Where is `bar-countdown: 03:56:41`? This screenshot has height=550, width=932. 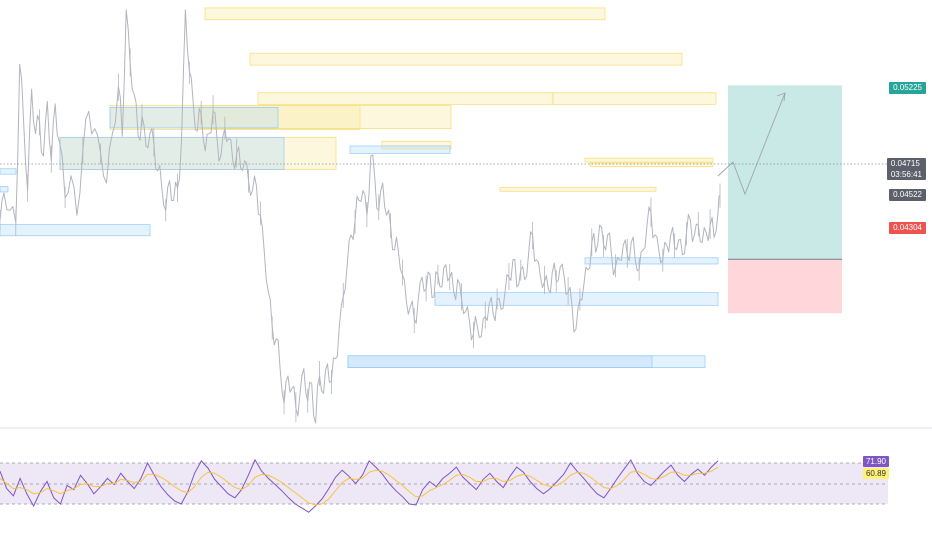
bar-countdown: 03:56:41 is located at coordinates (906, 174).